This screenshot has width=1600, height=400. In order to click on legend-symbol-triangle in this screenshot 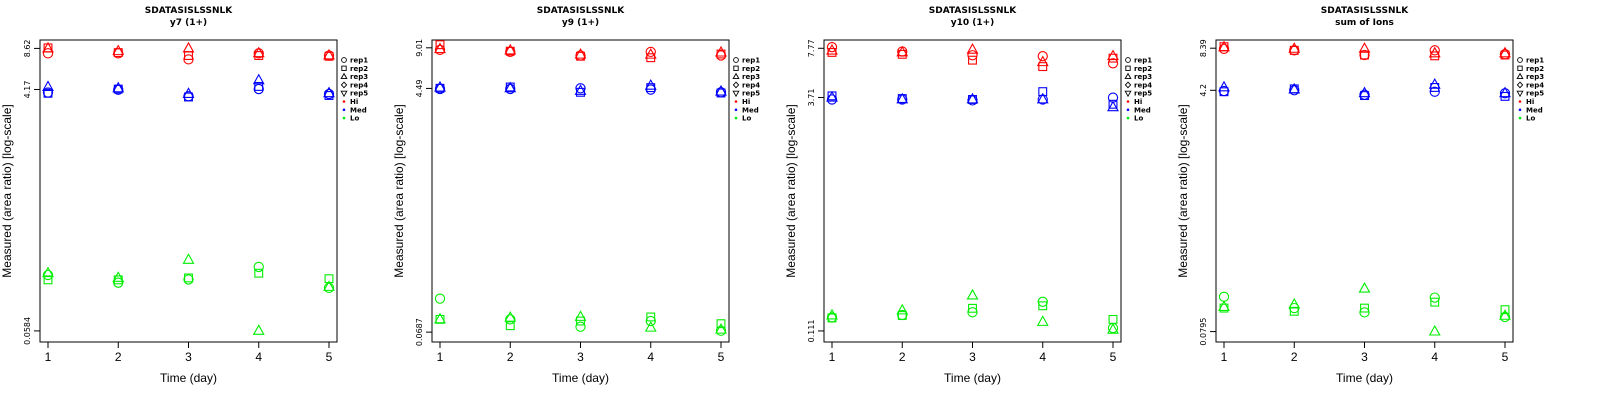, I will do `click(736, 76)`.